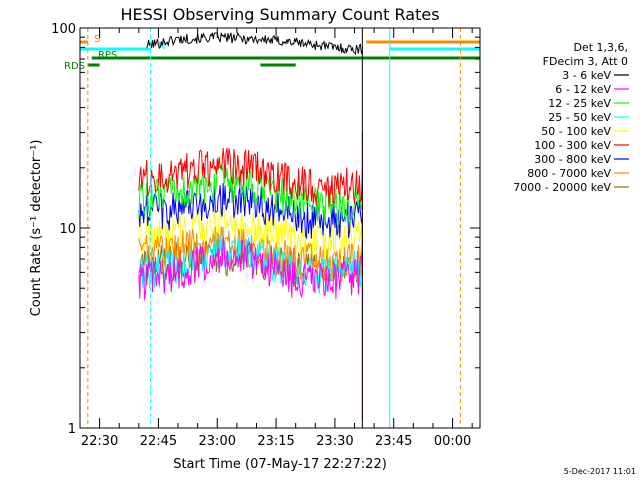 This screenshot has width=640, height=480. What do you see at coordinates (72, 429) in the screenshot?
I see `y-tick-label: 1` at bounding box center [72, 429].